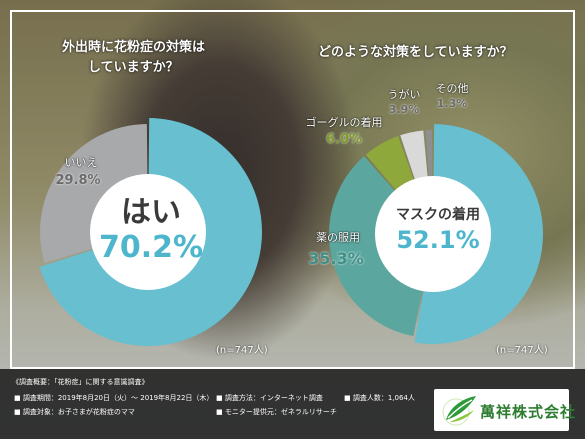 This screenshot has width=585, height=439. Describe the element at coordinates (134, 47) in the screenshot. I see `question-1-line-1: 外出時に花粉症の対策は` at that location.